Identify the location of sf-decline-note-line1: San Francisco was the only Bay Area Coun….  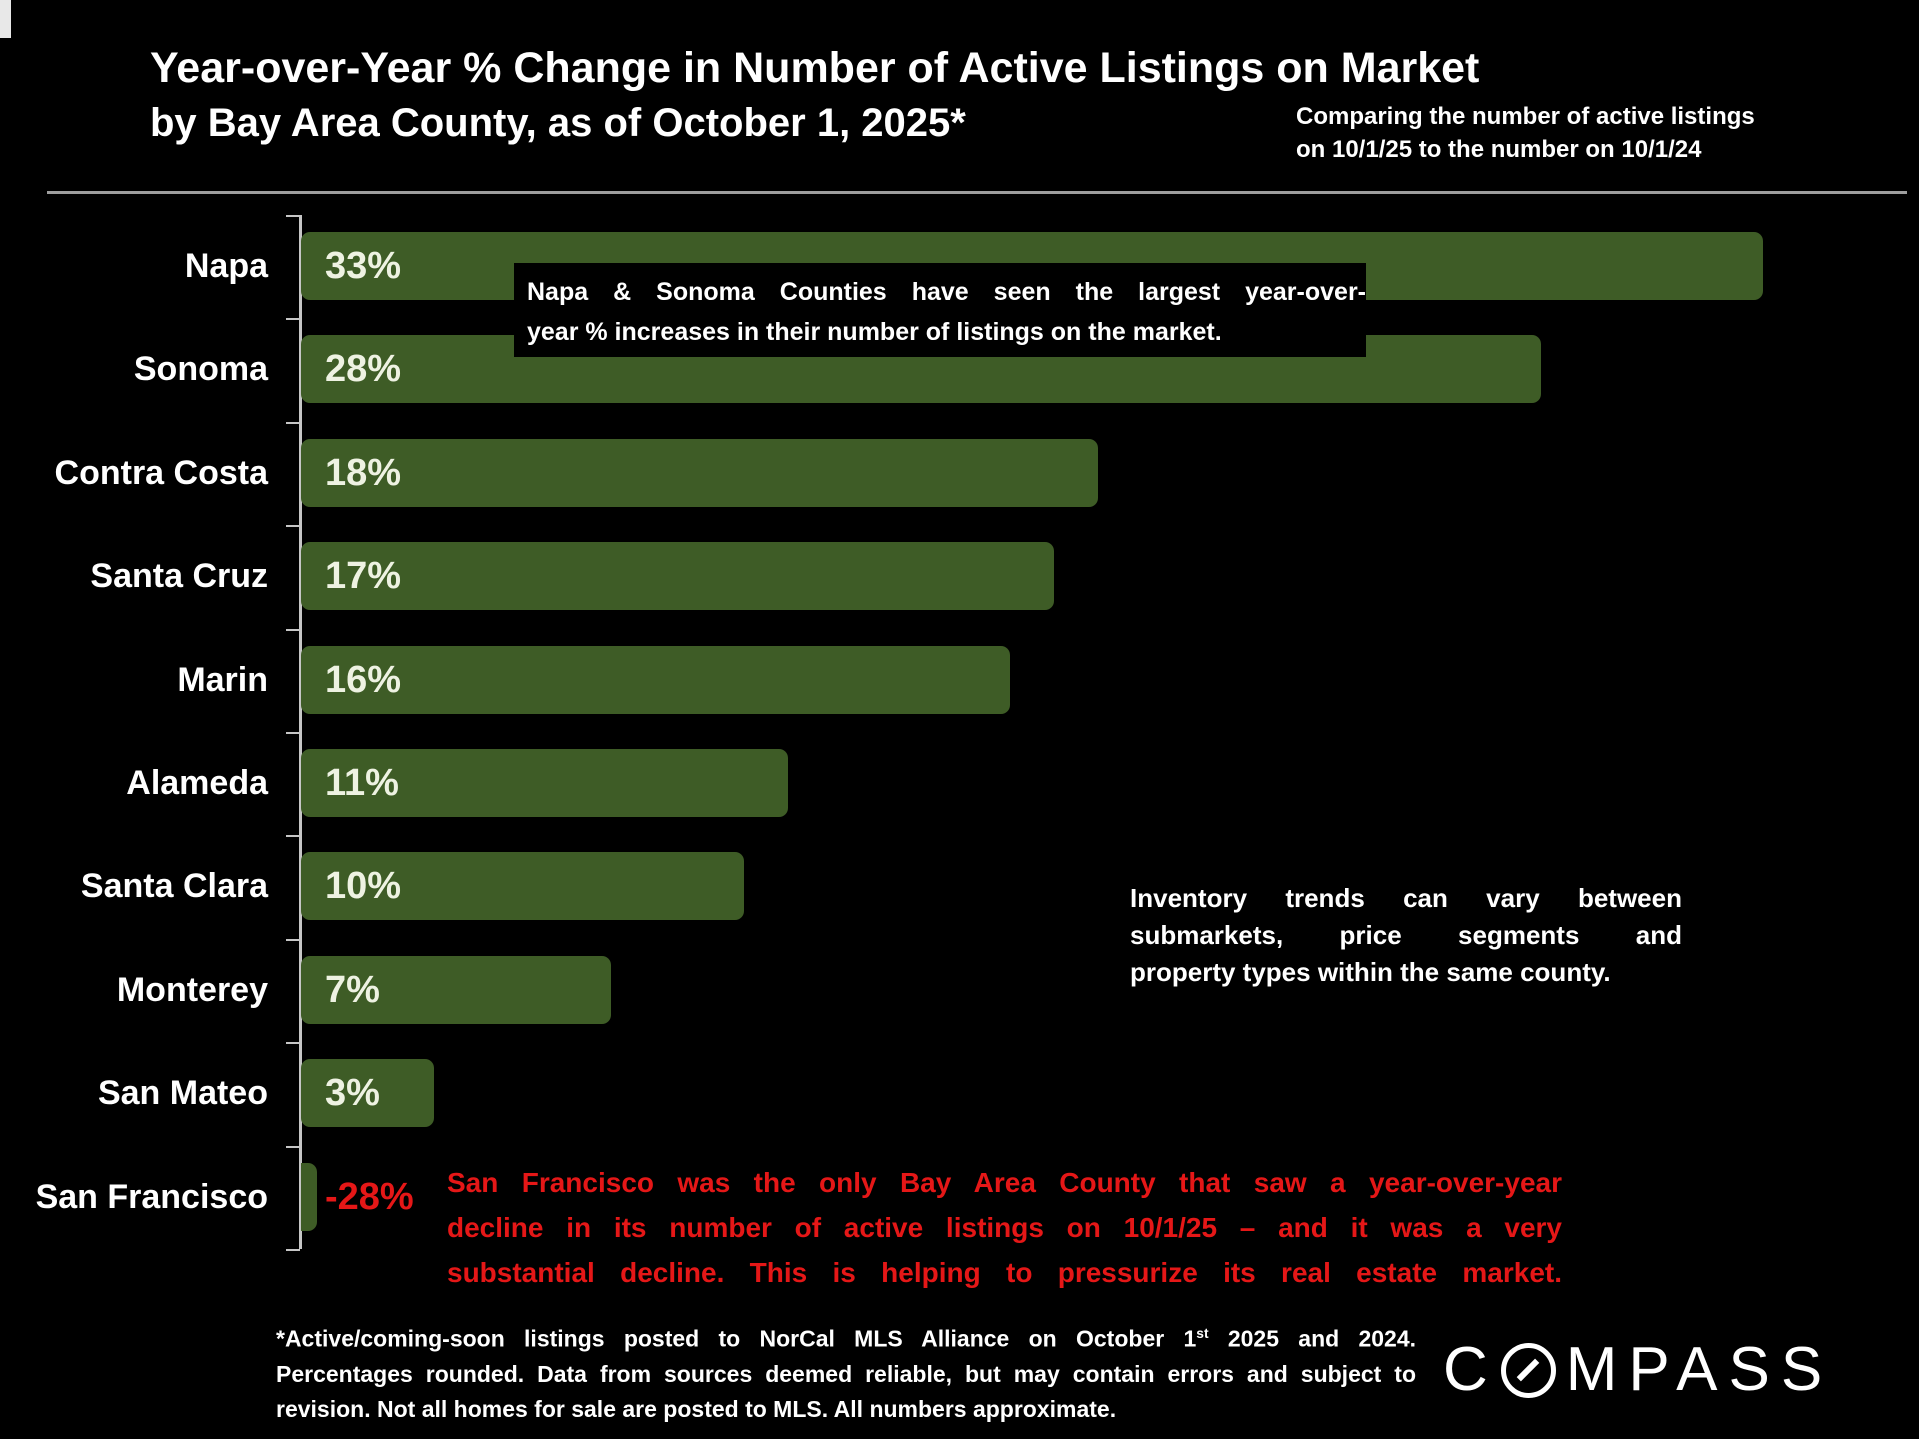
(1004, 1182).